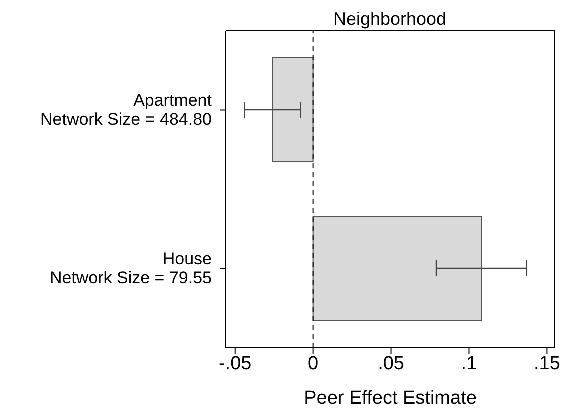  Describe the element at coordinates (390, 398) in the screenshot. I see `x-axis-title: Peer Effect Estimate` at that location.